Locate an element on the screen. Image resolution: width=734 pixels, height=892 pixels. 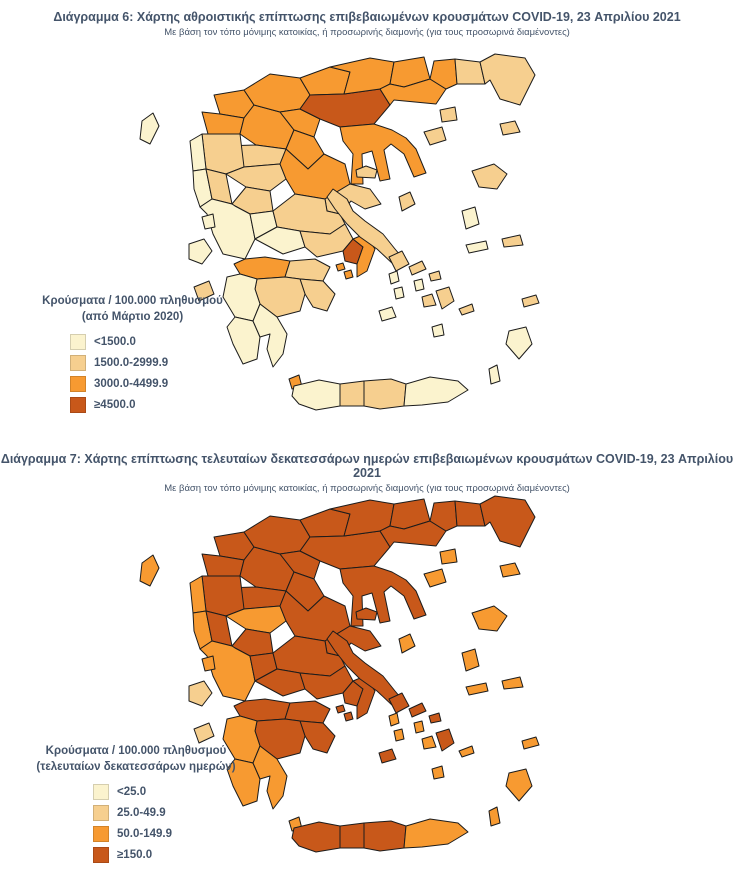
region-imathia is located at coordinates (300, 123).